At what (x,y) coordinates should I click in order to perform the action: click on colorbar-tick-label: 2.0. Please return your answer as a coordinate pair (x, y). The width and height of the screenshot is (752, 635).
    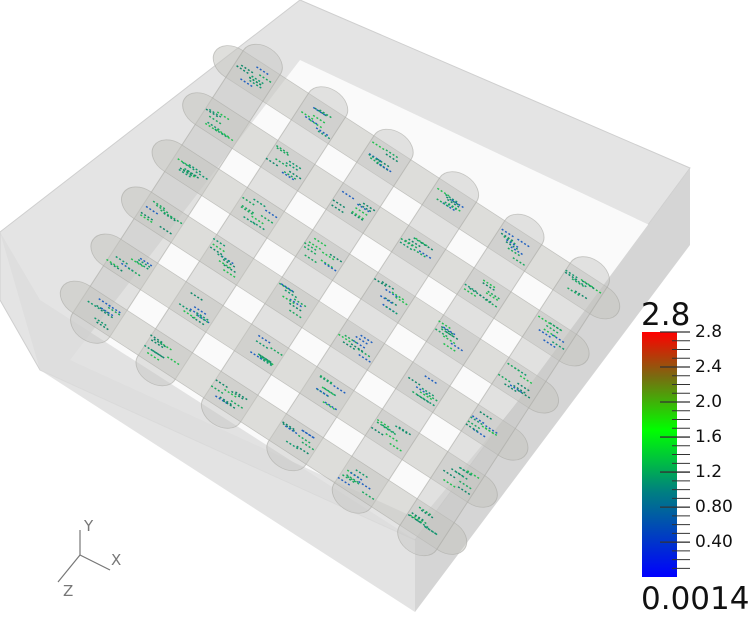
    Looking at the image, I should click on (709, 402).